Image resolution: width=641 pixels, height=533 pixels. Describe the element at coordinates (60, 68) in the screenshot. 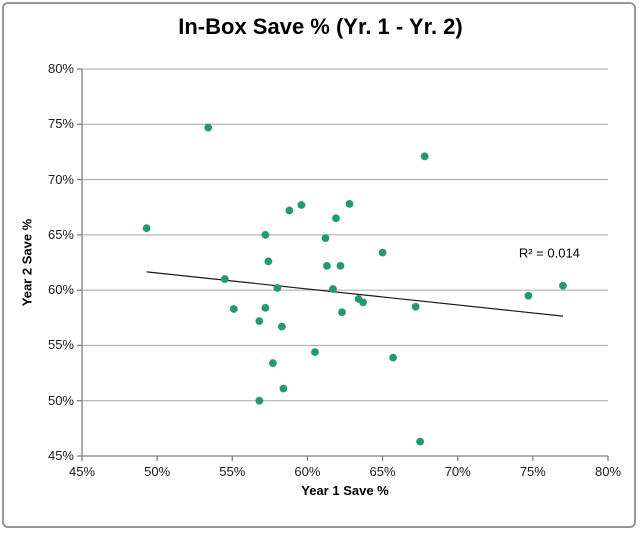

I see `y-tick-label: 80%` at that location.